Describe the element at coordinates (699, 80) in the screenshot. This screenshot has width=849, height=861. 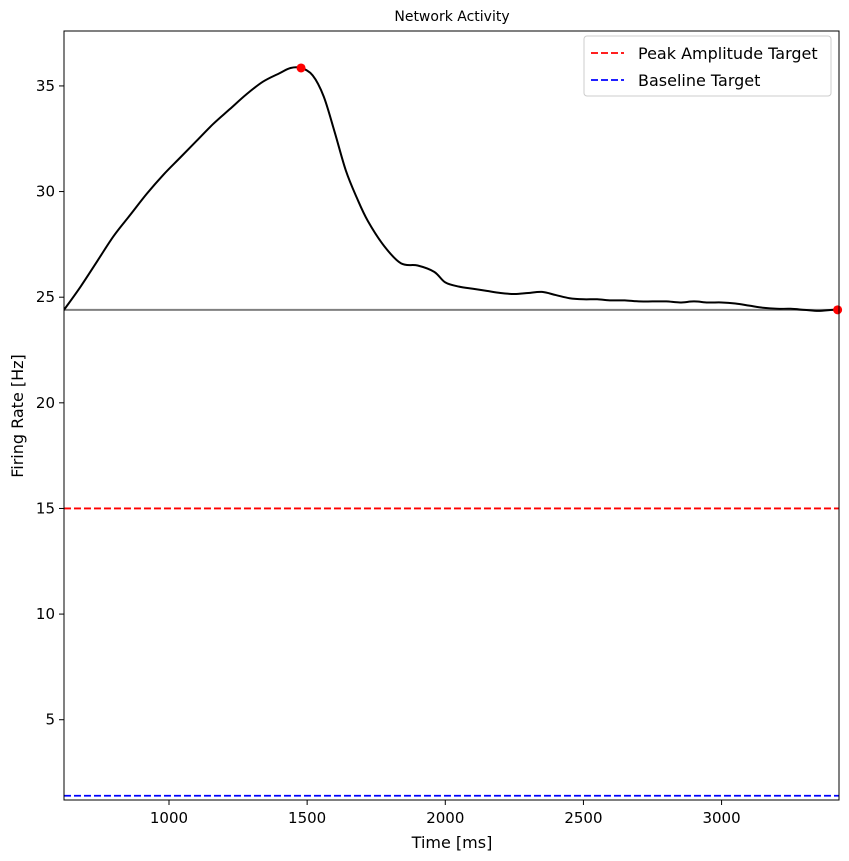
I see `legend-label-baseline-target: Baseline Target` at that location.